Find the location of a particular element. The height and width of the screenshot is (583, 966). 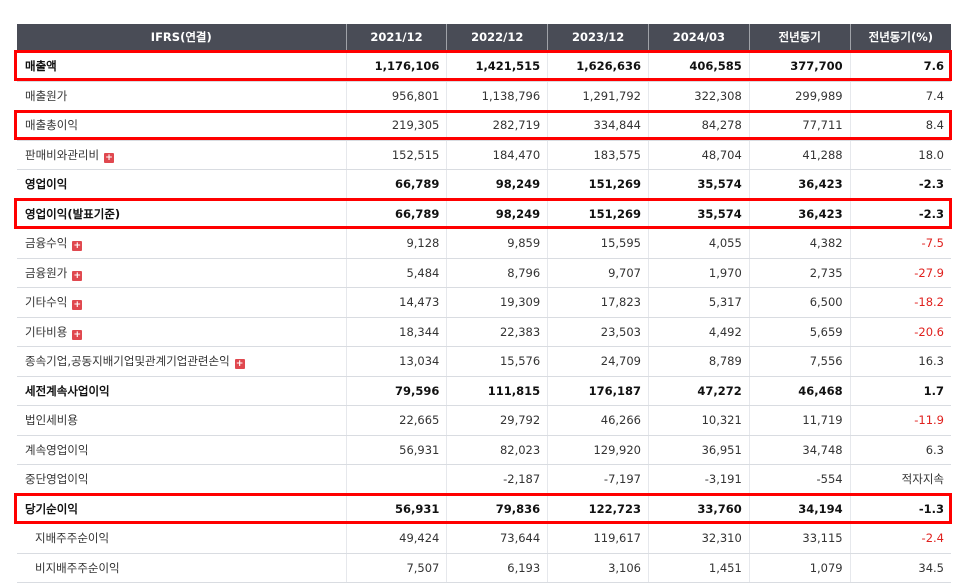

value-cell: 47,272 is located at coordinates (699, 391).